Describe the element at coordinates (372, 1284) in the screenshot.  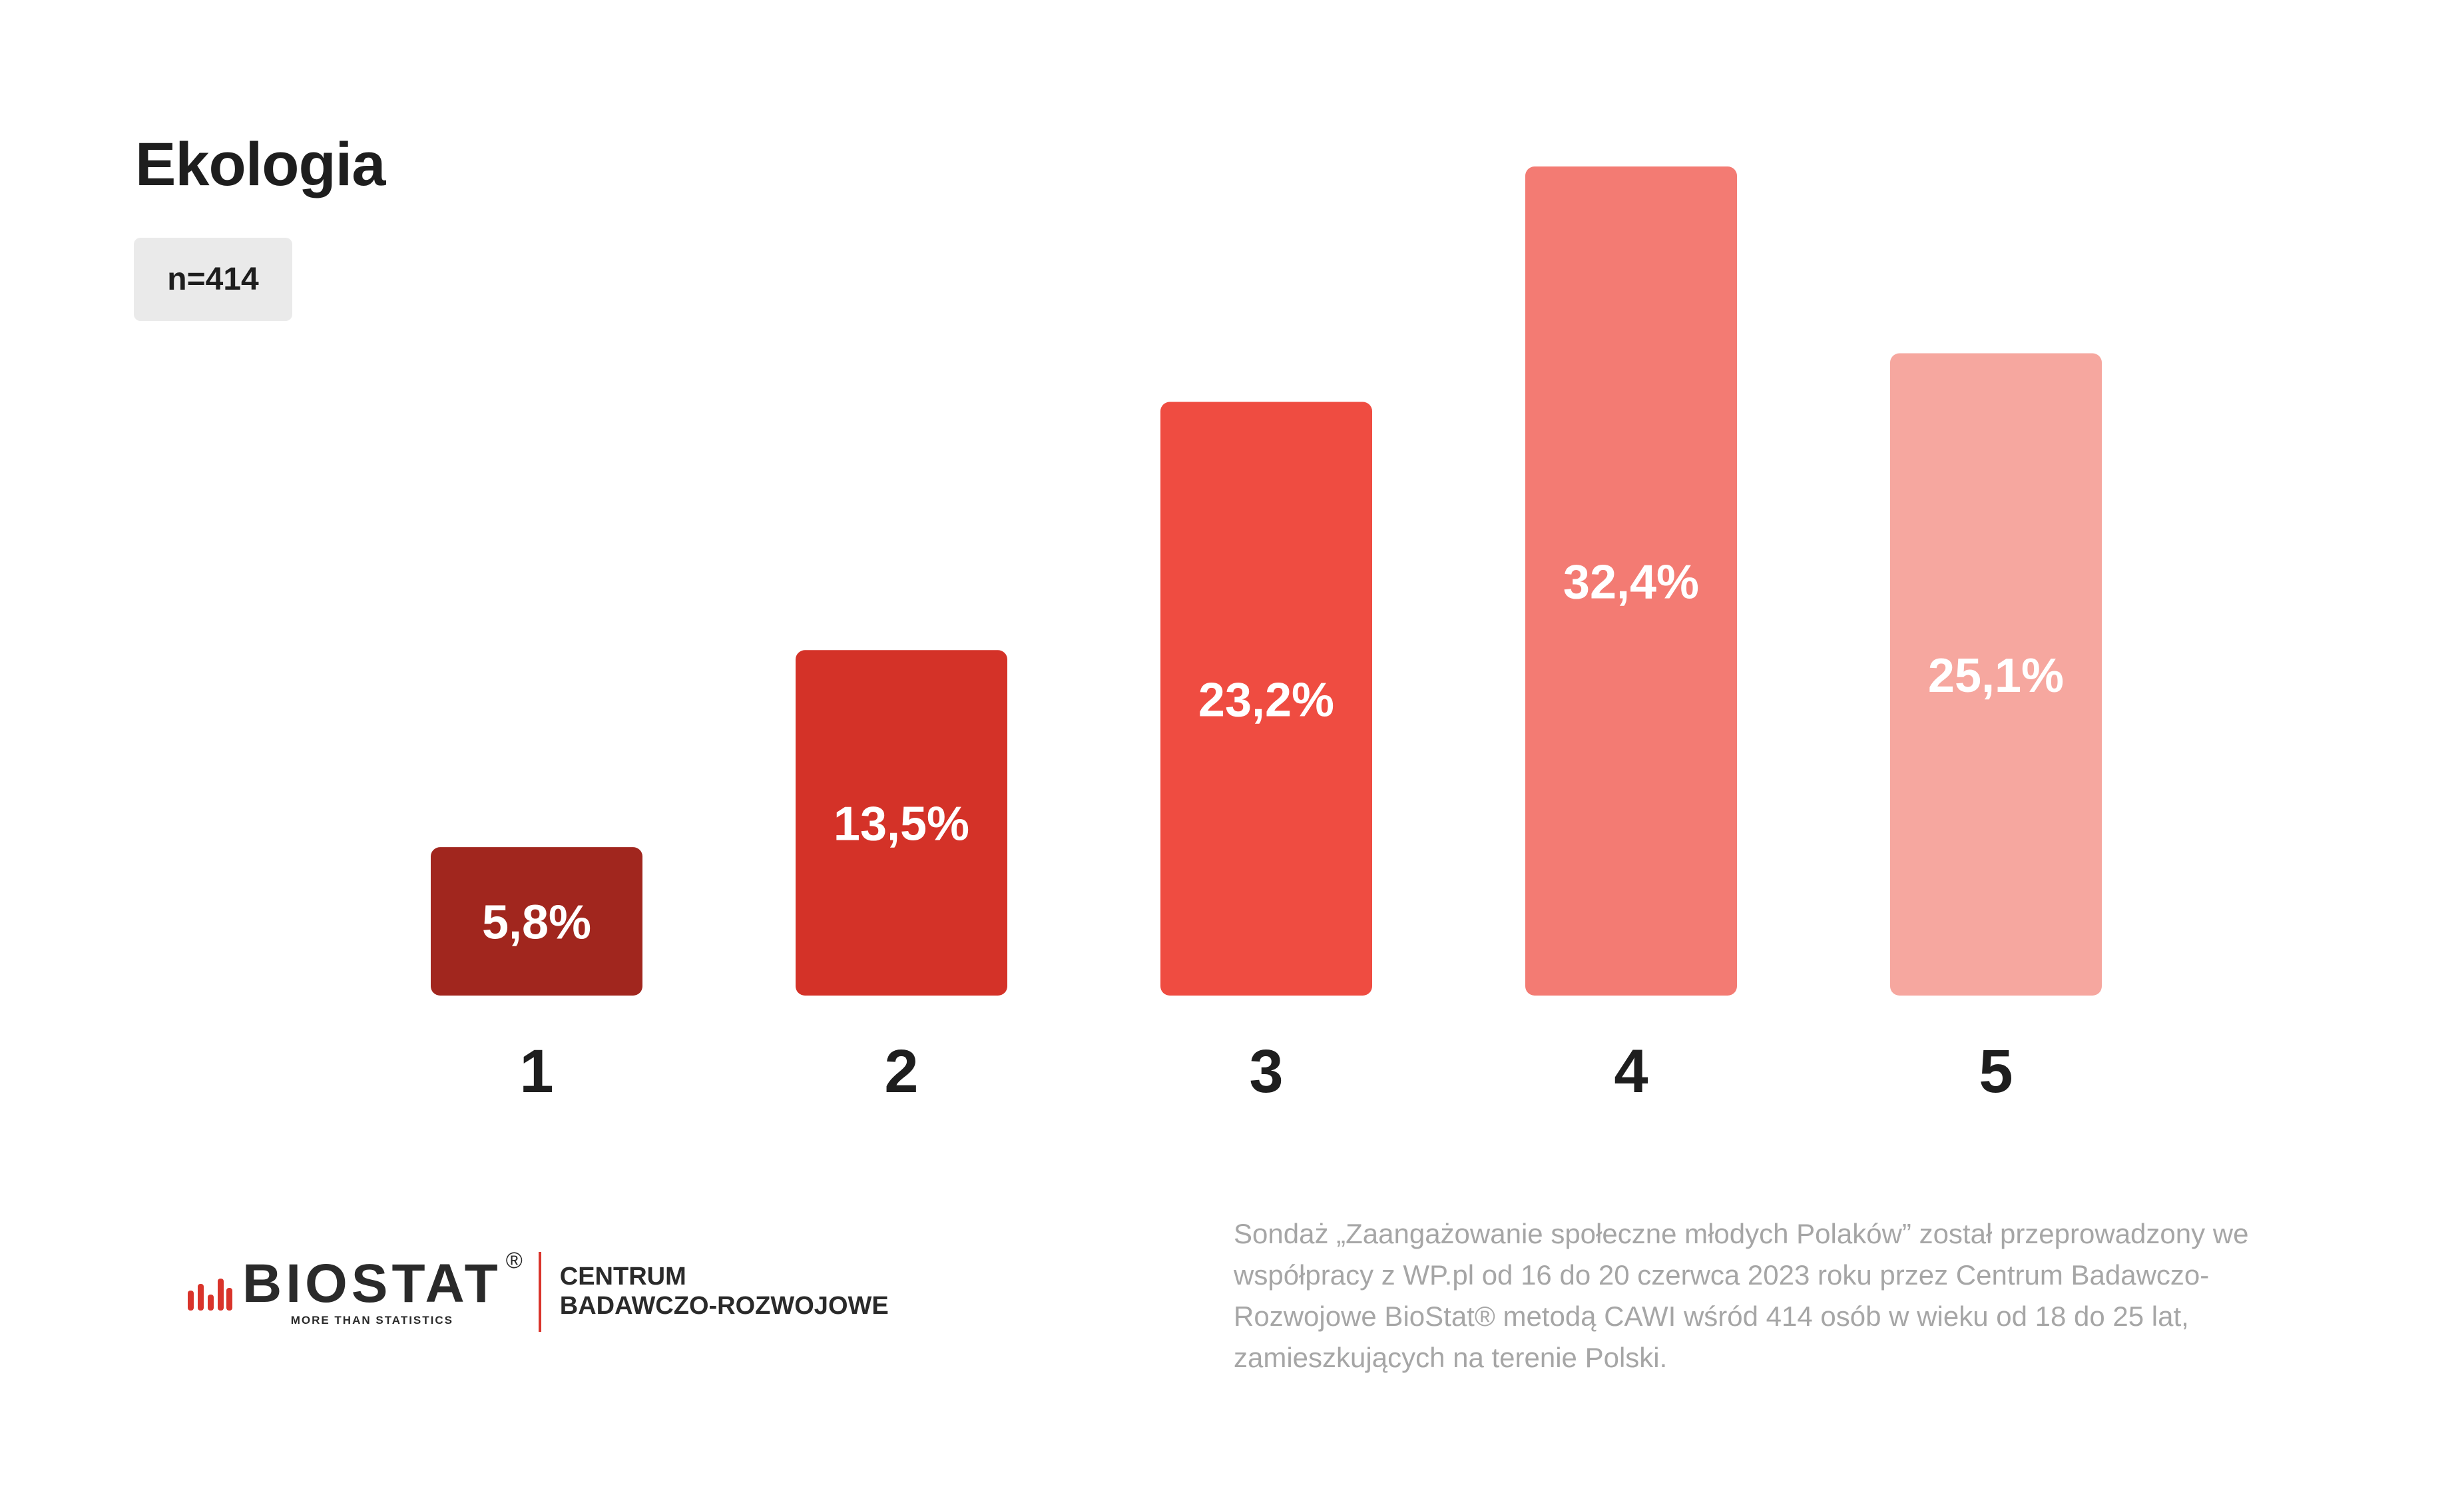
I see `logo-name: BIOSTAT` at that location.